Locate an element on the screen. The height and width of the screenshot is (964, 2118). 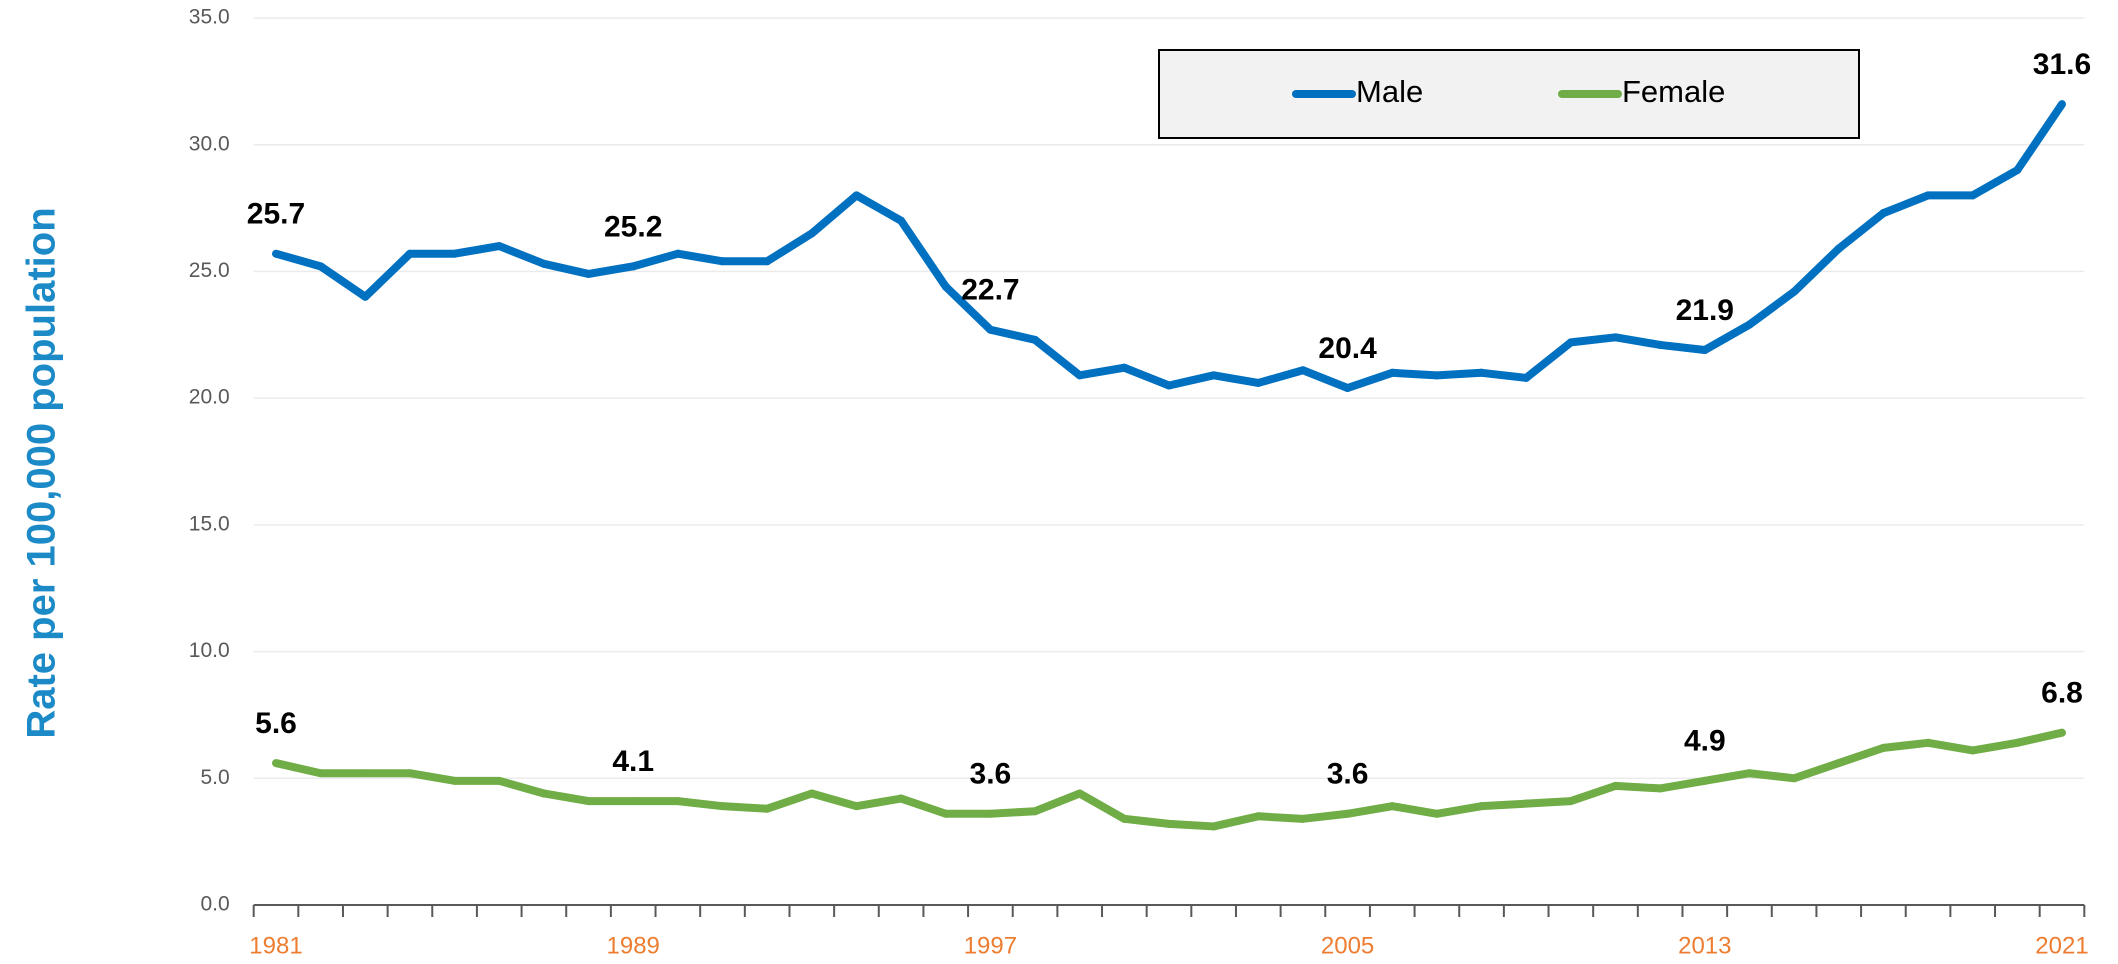
data-label: 25.2 is located at coordinates (633, 226).